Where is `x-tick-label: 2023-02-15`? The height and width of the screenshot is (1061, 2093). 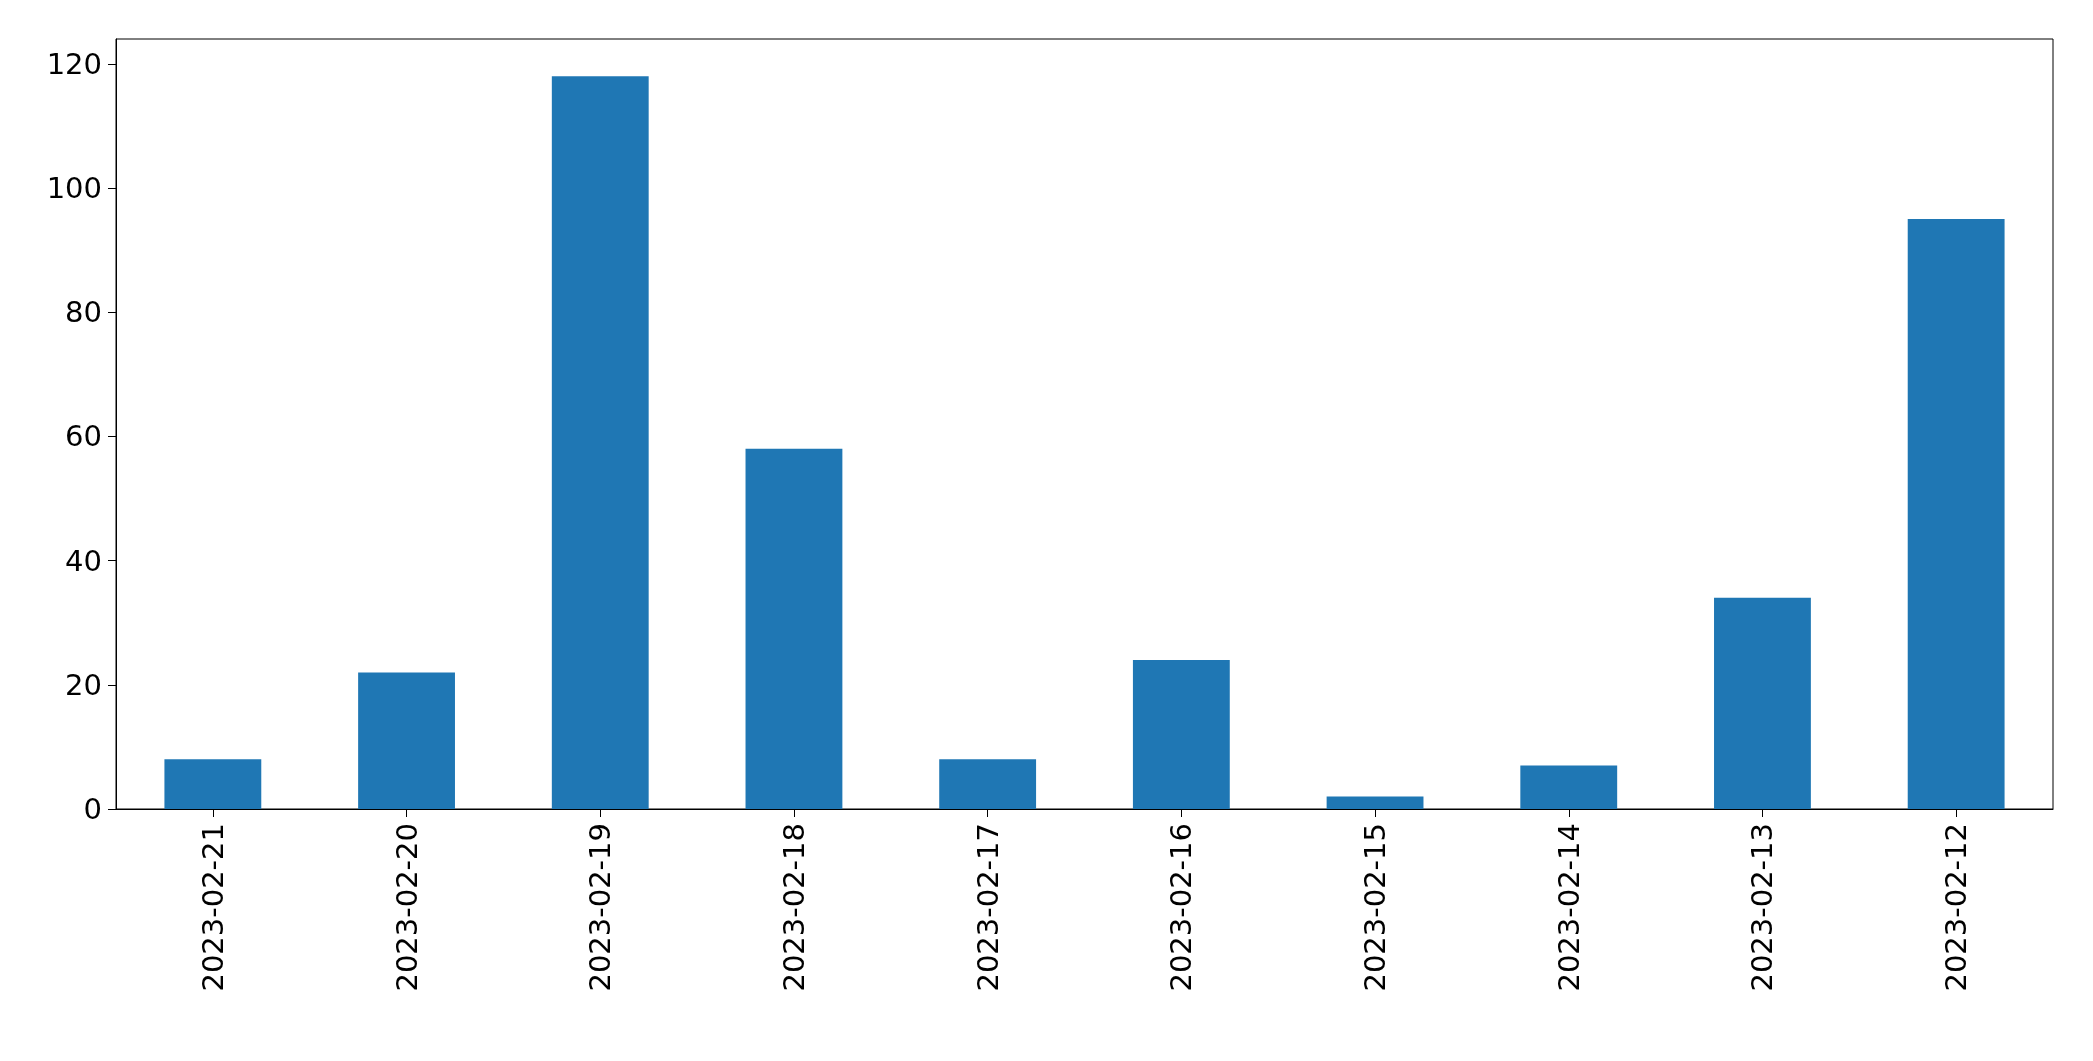
x-tick-label: 2023-02-15 is located at coordinates (1375, 907).